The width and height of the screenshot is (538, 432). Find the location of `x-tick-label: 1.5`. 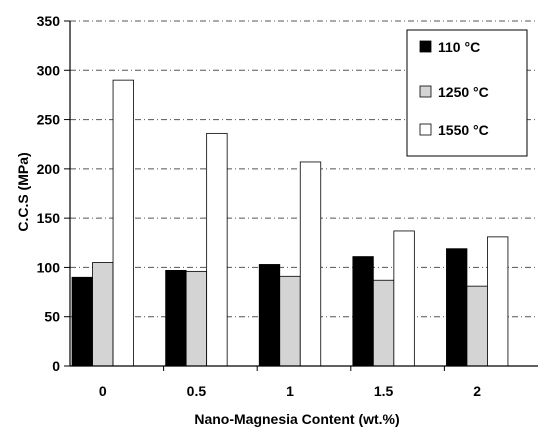

x-tick-label: 1.5 is located at coordinates (384, 391).